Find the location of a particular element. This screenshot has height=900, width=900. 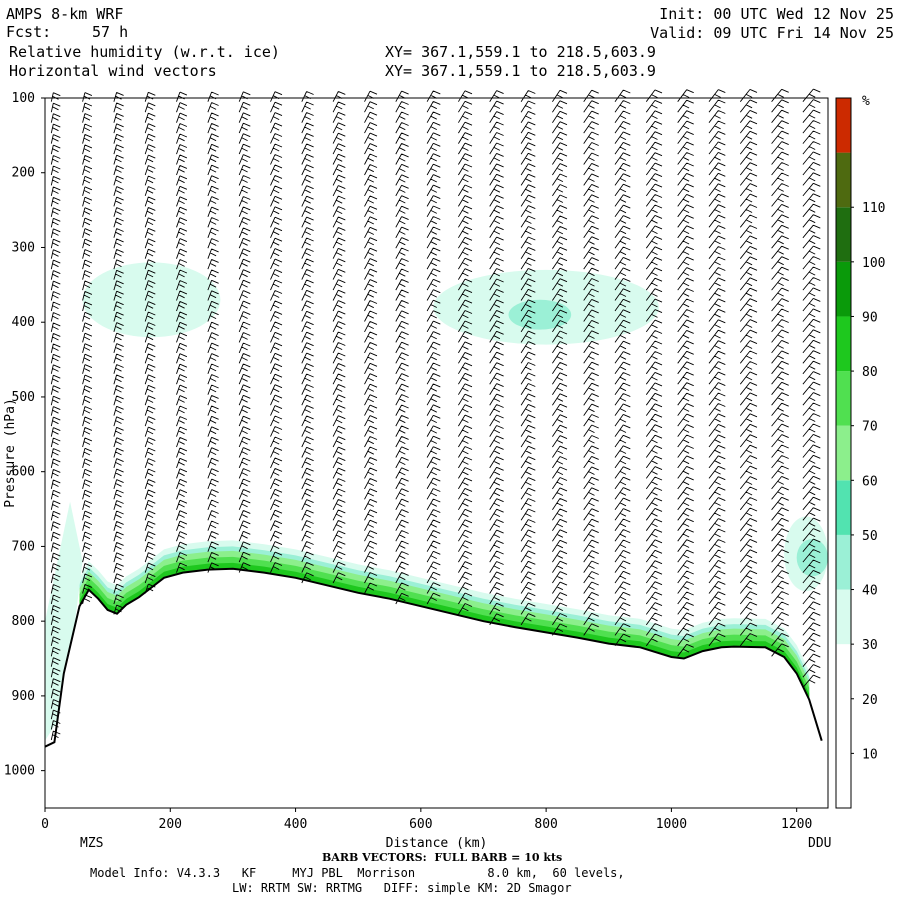

y-tick-label: 700 is located at coordinates (23, 546).